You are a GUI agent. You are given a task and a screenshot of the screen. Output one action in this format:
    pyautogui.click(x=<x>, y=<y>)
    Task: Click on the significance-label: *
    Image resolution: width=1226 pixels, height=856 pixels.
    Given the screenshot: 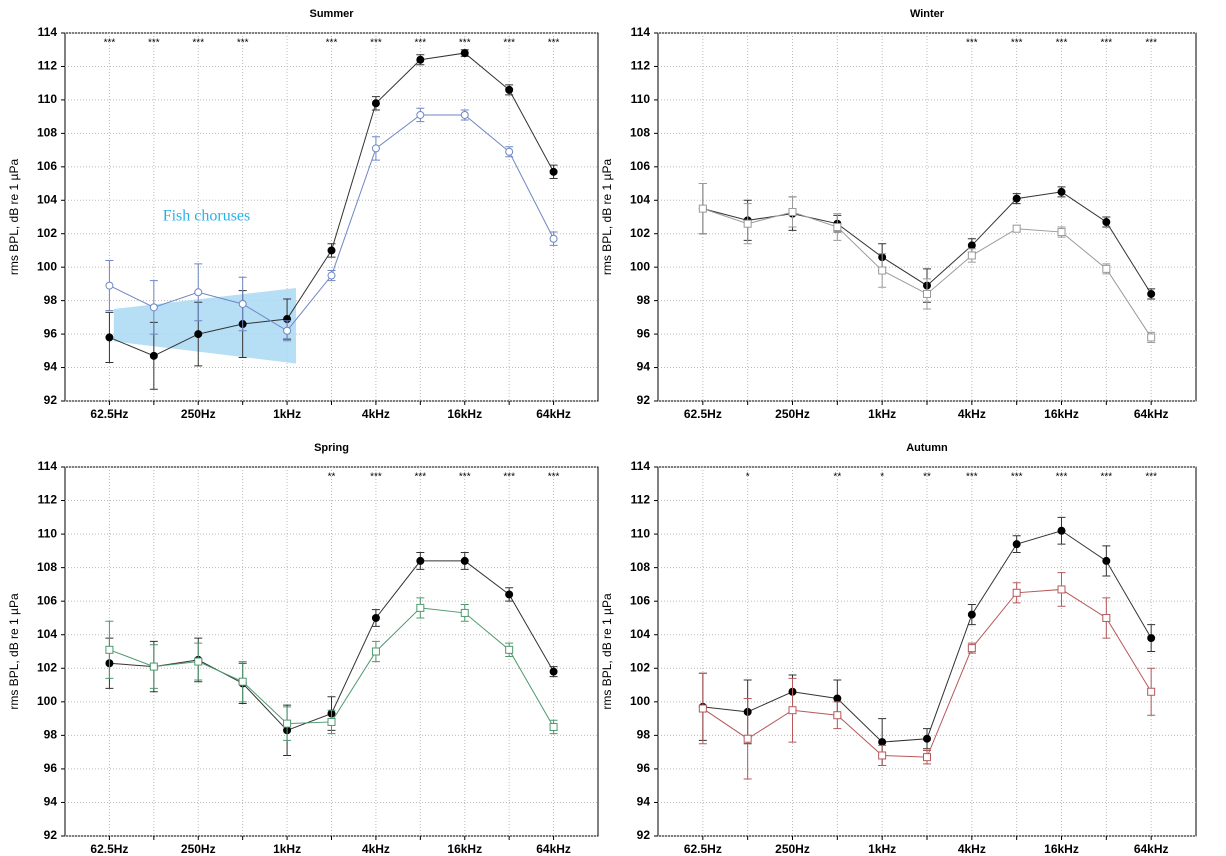 What is the action you would take?
    pyautogui.click(x=882, y=477)
    